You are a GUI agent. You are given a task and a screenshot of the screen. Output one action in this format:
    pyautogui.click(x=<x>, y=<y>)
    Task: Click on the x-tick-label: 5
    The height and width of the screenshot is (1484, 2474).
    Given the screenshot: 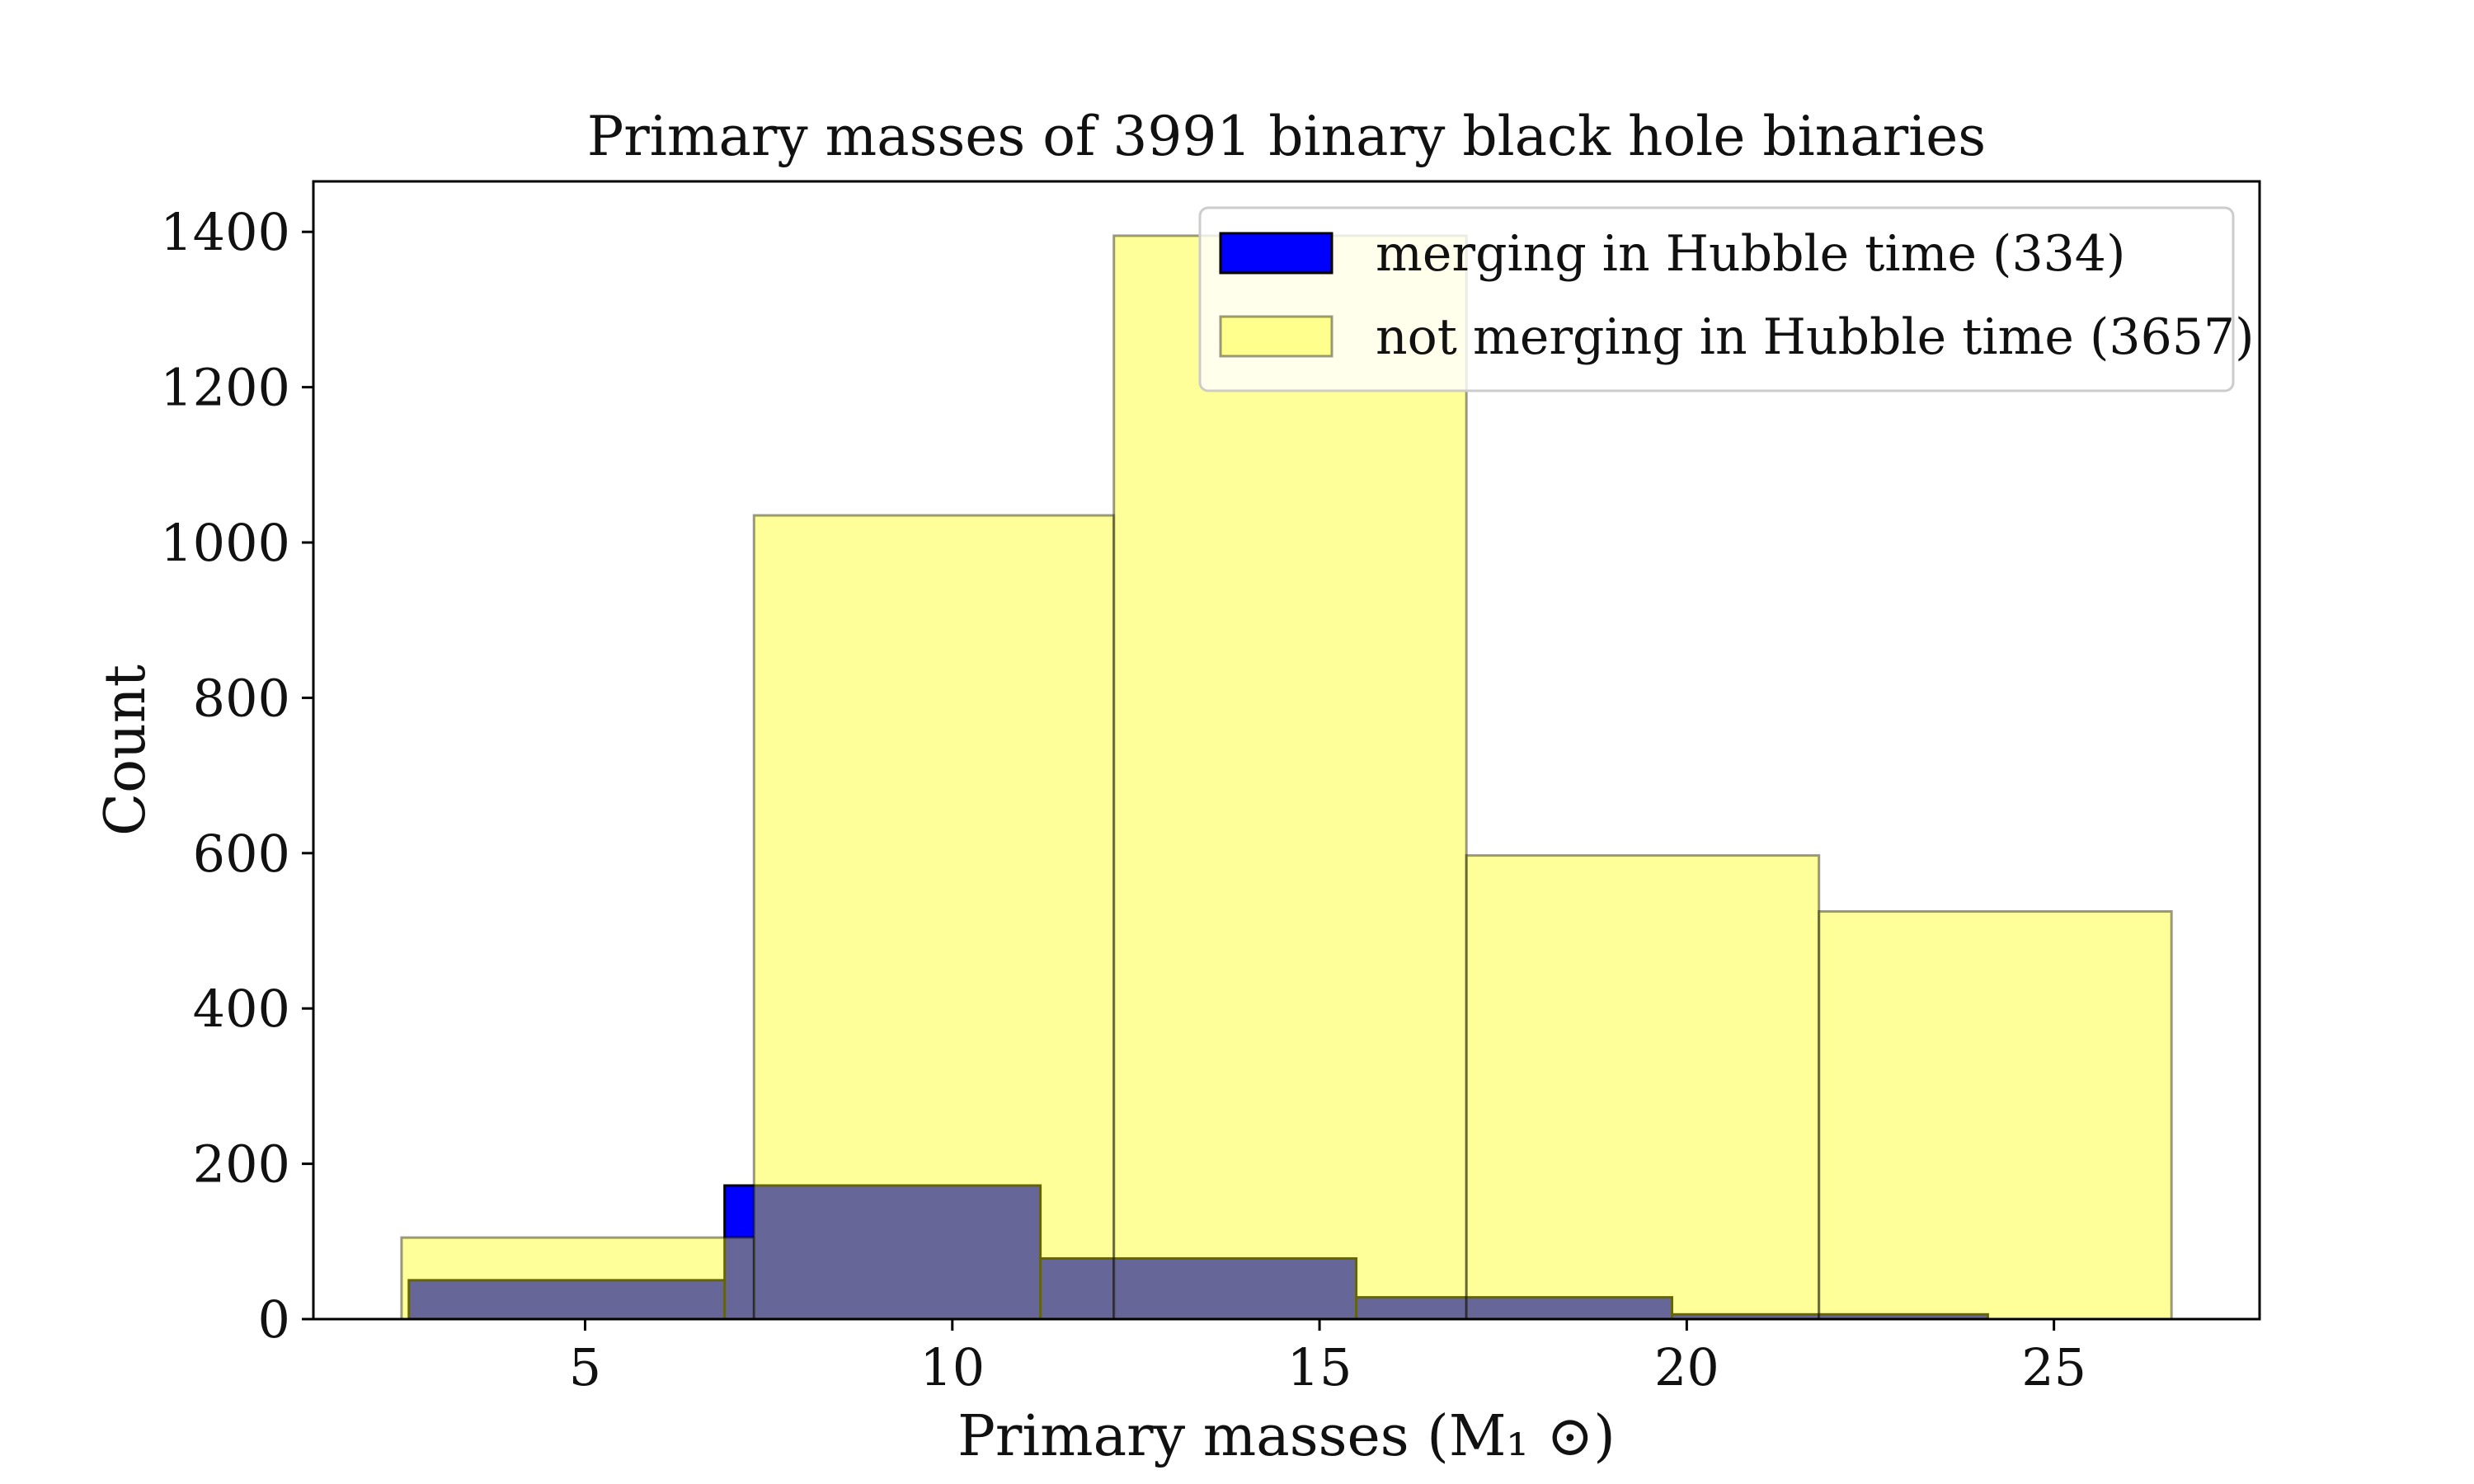 What is the action you would take?
    pyautogui.click(x=585, y=1367)
    